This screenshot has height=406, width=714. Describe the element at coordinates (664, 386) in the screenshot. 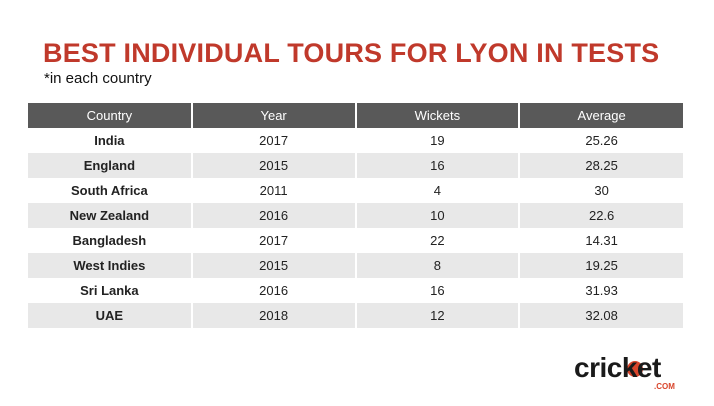

I see `logo-domain: .COM` at that location.